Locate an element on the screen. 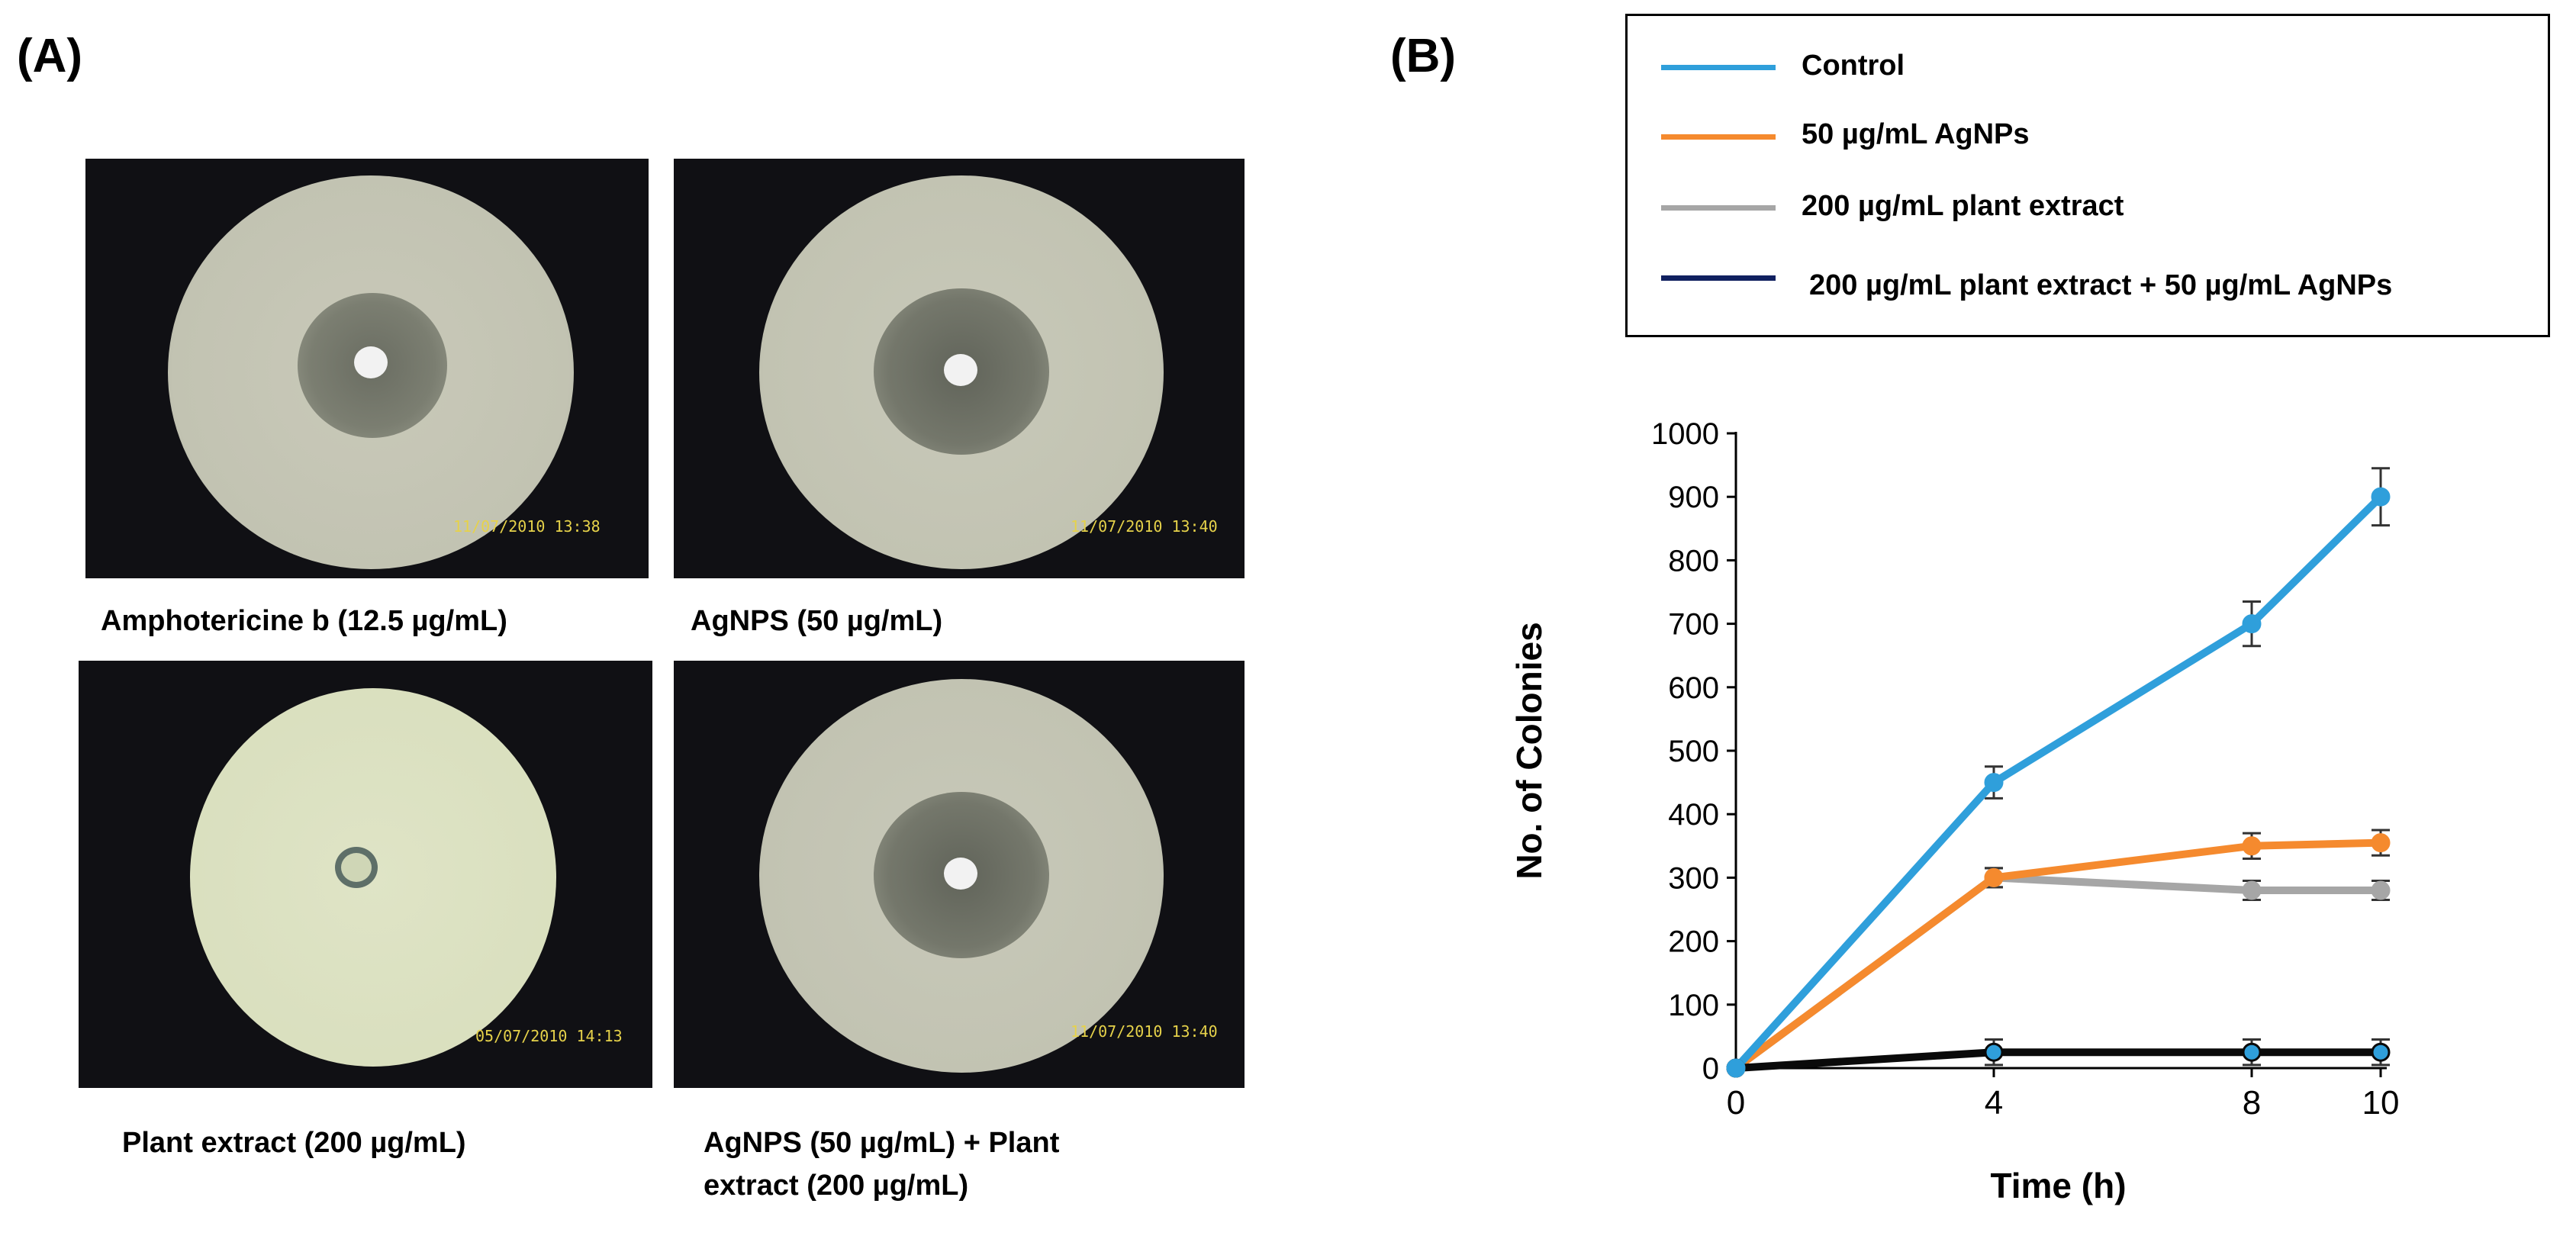 This screenshot has width=2576, height=1239. y-tick-label: 1000 is located at coordinates (1685, 434).